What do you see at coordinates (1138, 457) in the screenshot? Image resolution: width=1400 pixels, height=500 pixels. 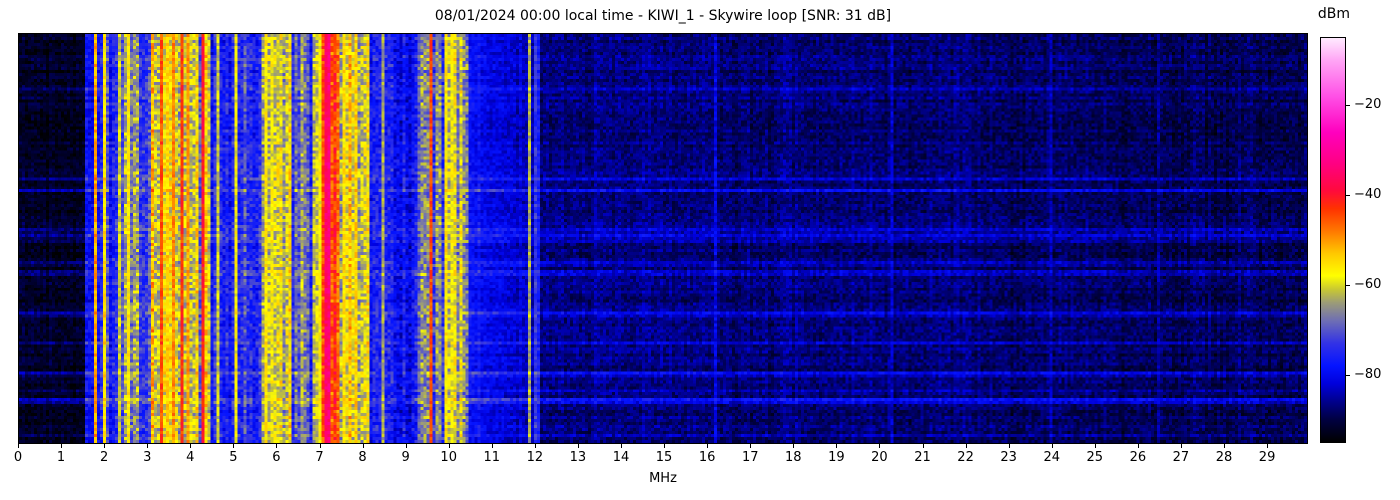 I see `x-tick-label: 26` at bounding box center [1138, 457].